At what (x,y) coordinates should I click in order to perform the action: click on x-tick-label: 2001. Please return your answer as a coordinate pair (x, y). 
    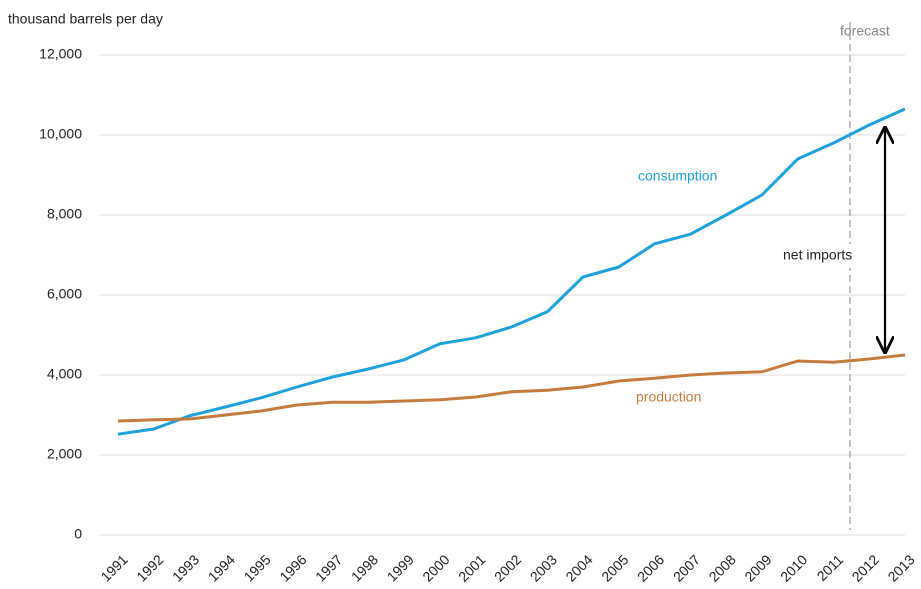
    Looking at the image, I should click on (471, 567).